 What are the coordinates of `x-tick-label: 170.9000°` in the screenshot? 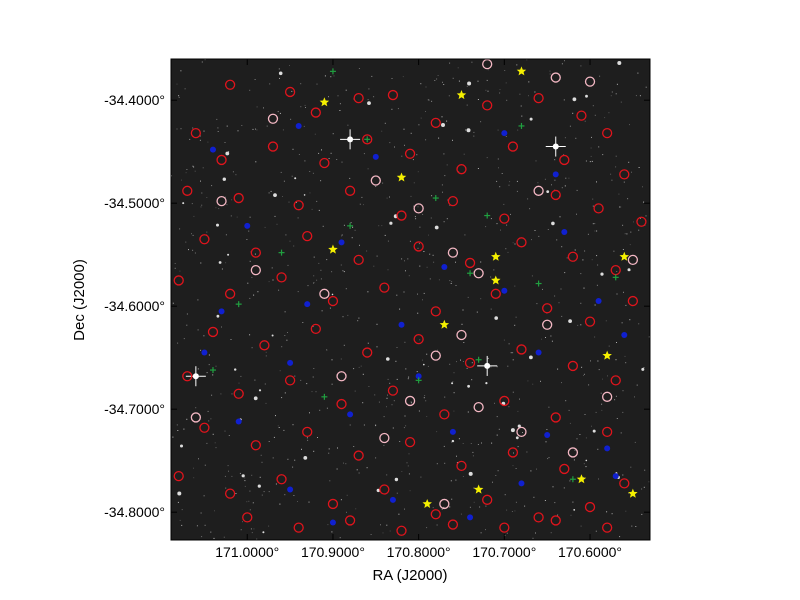 It's located at (333, 552).